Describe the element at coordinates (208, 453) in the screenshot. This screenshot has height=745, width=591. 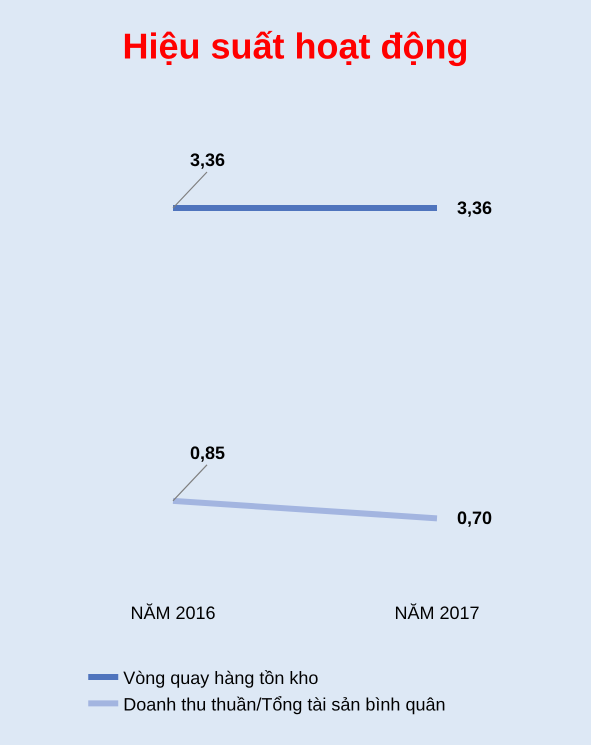
I see `data-label: 0,85` at that location.